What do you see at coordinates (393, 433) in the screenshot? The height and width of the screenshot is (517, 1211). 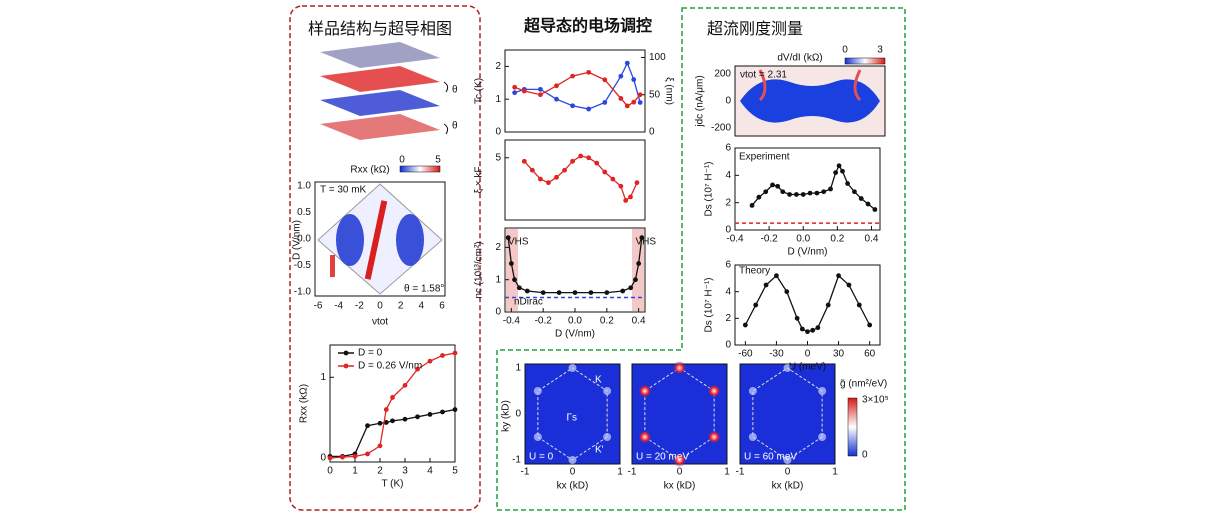 I see `series-line` at bounding box center [393, 433].